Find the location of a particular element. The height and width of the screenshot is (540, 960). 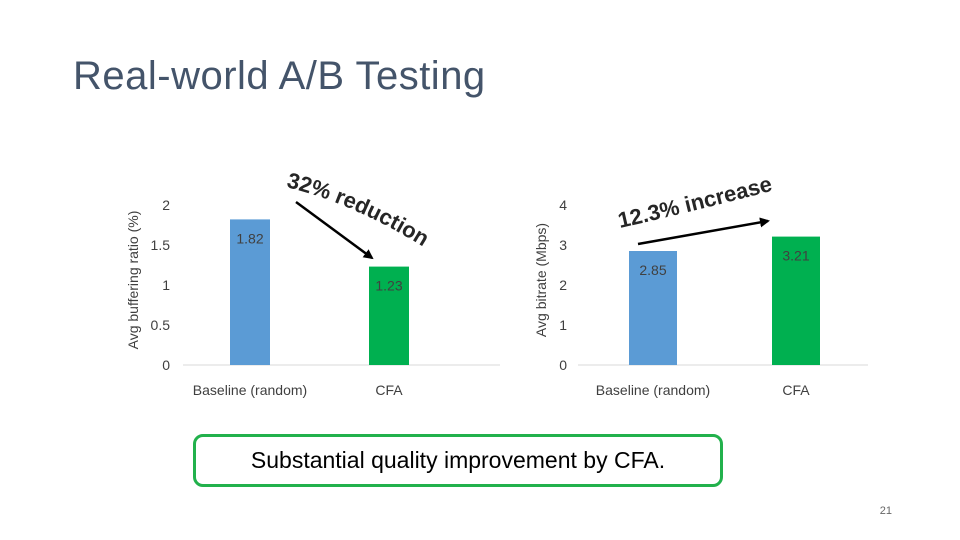

buffering-data-label: 1.82 is located at coordinates (249, 238).